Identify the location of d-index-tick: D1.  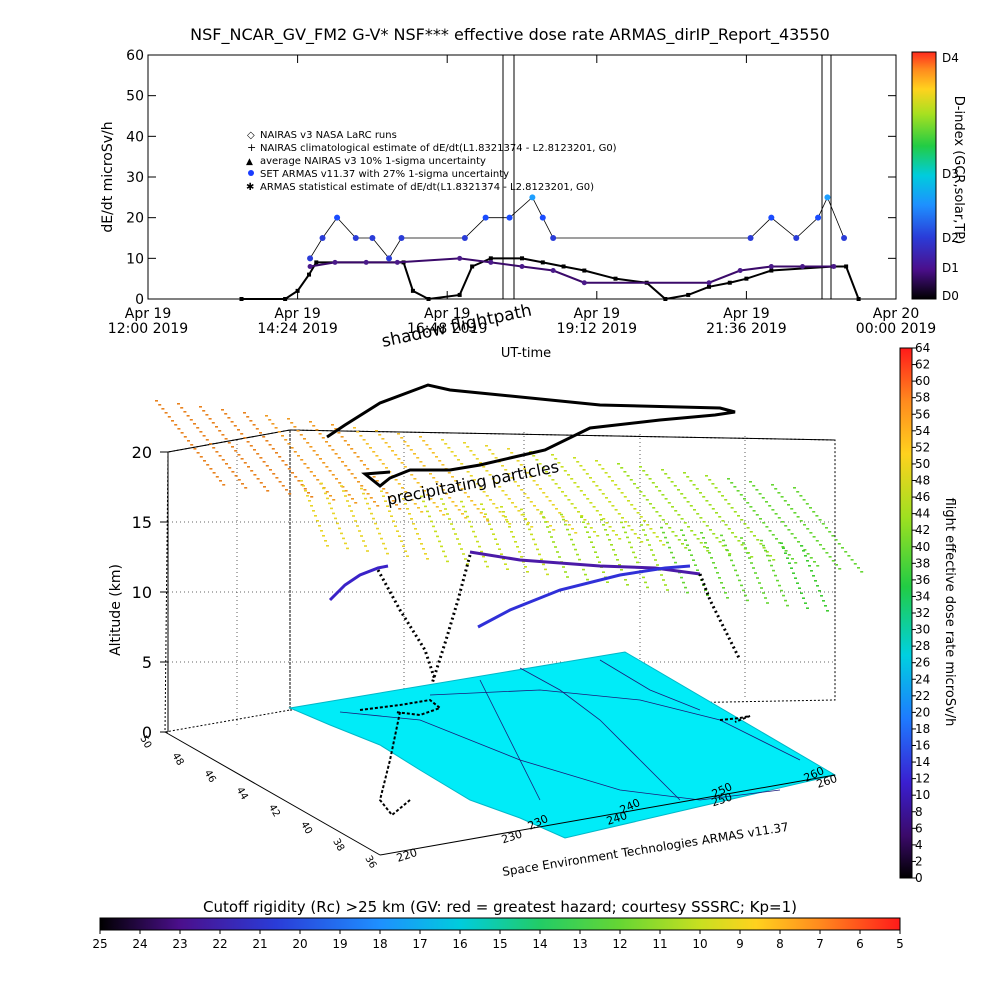
(950, 268).